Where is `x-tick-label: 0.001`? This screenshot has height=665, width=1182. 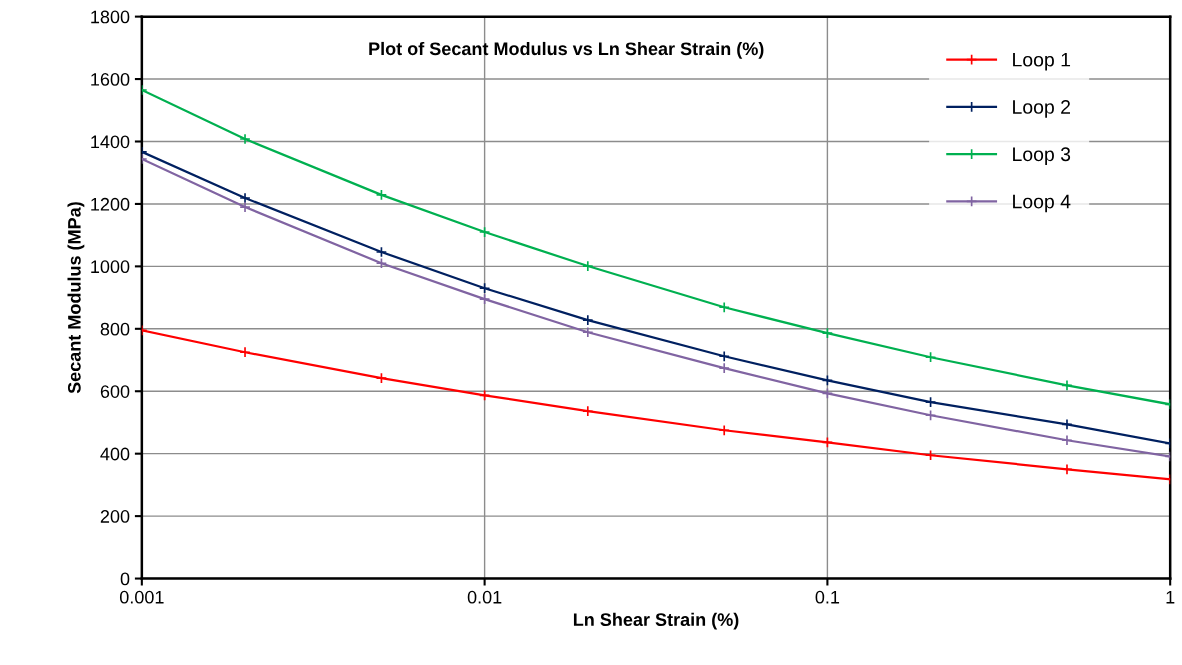 x-tick-label: 0.001 is located at coordinates (141, 597).